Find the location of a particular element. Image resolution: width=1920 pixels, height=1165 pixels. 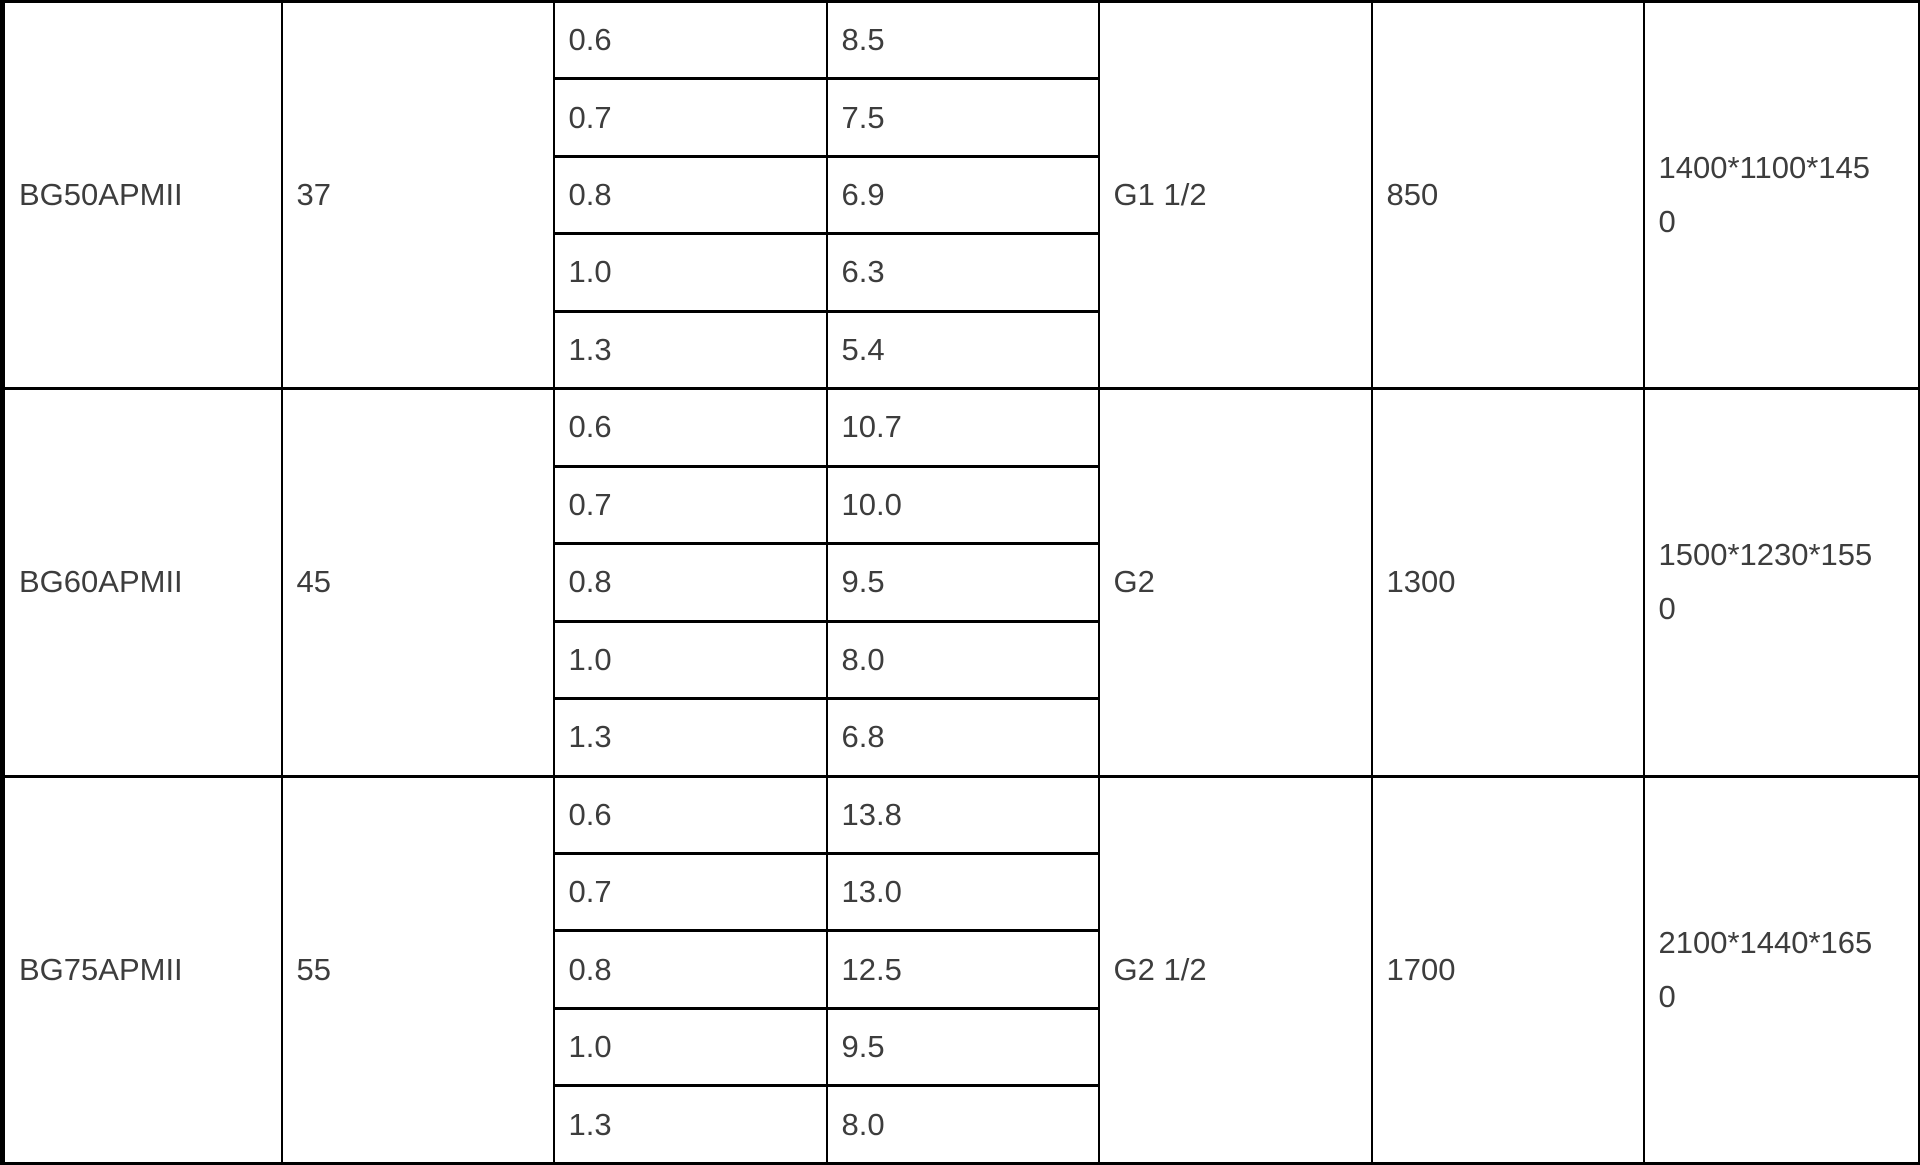

connection-cell: G1 1/2 is located at coordinates (1235, 195).